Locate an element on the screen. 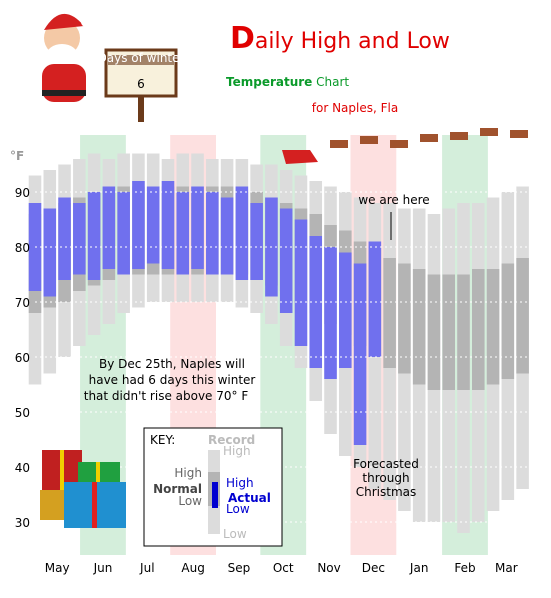 The height and width of the screenshot is (598, 551). x-tick-label: May is located at coordinates (57, 568).